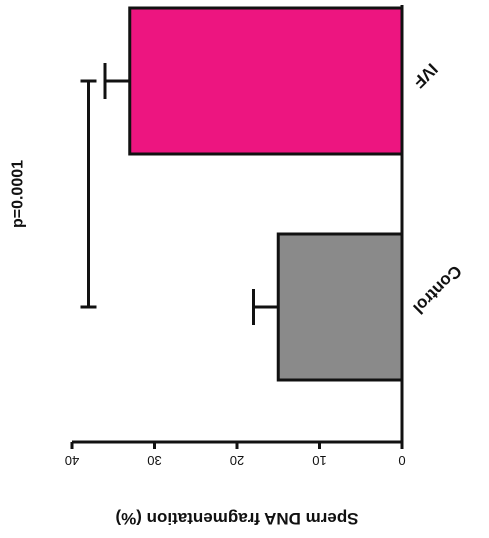 The height and width of the screenshot is (538, 489). What do you see at coordinates (401, 460) in the screenshot?
I see `value-tick-label: 0` at bounding box center [401, 460].